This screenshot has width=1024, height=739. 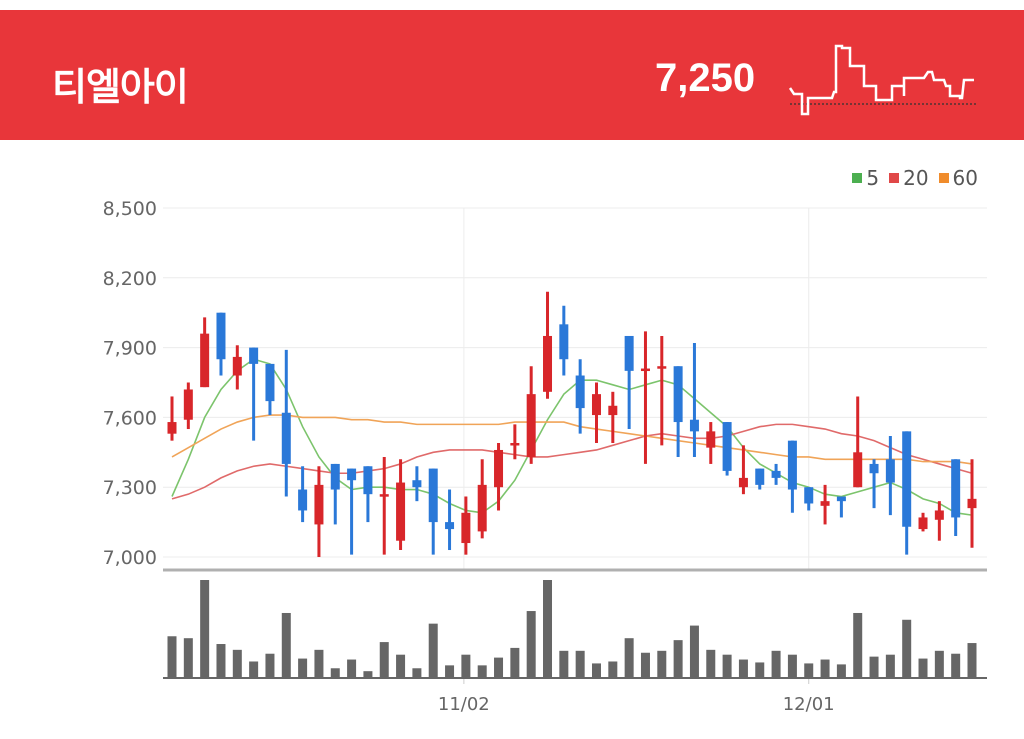 I want to click on legend-item-ma20: 20, so click(x=909, y=178).